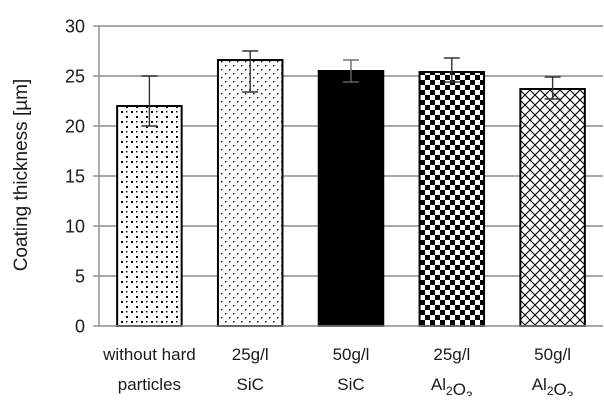 The height and width of the screenshot is (401, 604). What do you see at coordinates (75, 27) in the screenshot?
I see `y-tick-label: 30` at bounding box center [75, 27].